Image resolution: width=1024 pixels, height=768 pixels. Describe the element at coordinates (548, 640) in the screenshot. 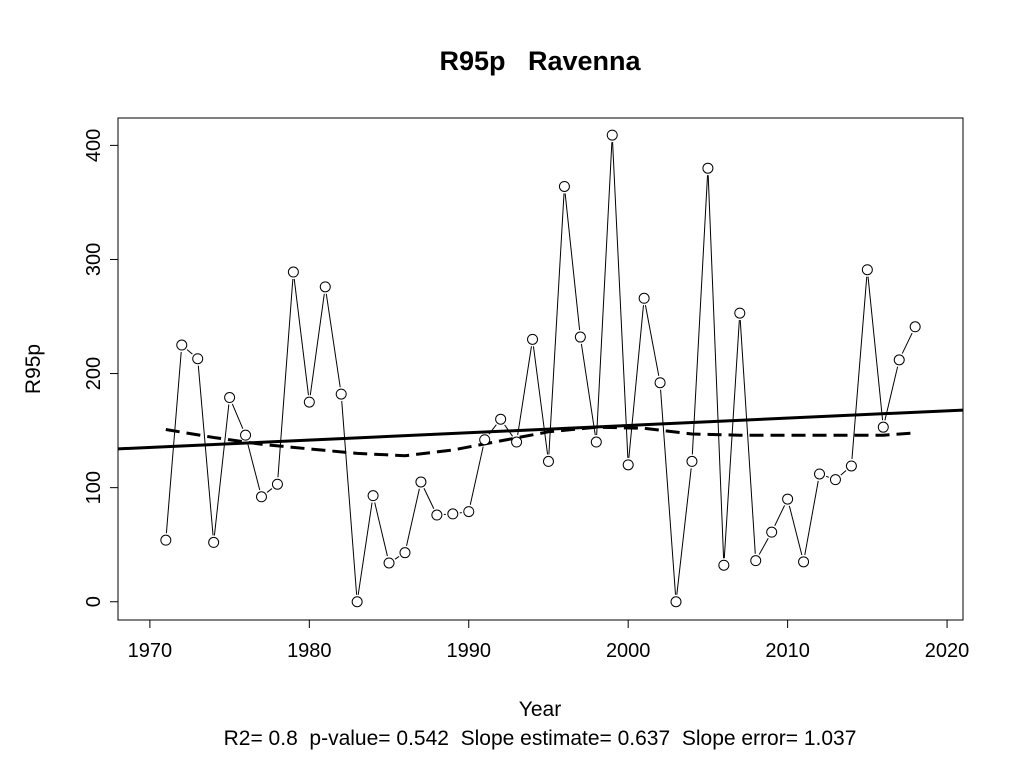

I see `x-axis: 1970 1980 1990 2000 2010 2020` at that location.